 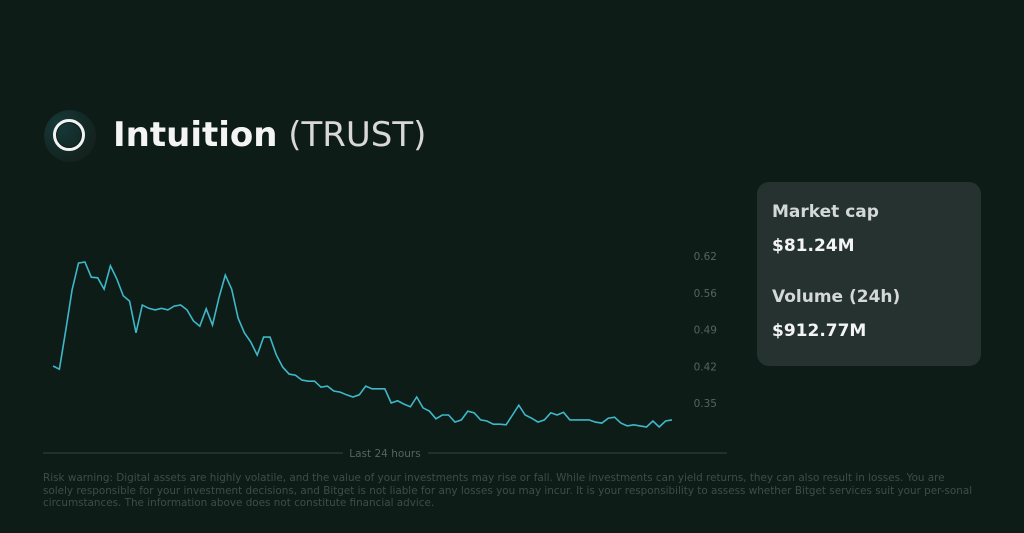 I want to click on page-title: Intuition (TRUST), so click(x=269, y=135).